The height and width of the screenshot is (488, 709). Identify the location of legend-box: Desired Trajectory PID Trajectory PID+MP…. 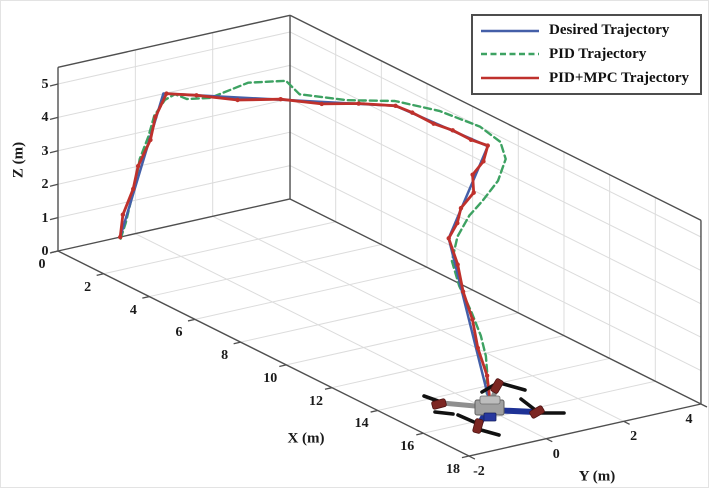
(586, 54).